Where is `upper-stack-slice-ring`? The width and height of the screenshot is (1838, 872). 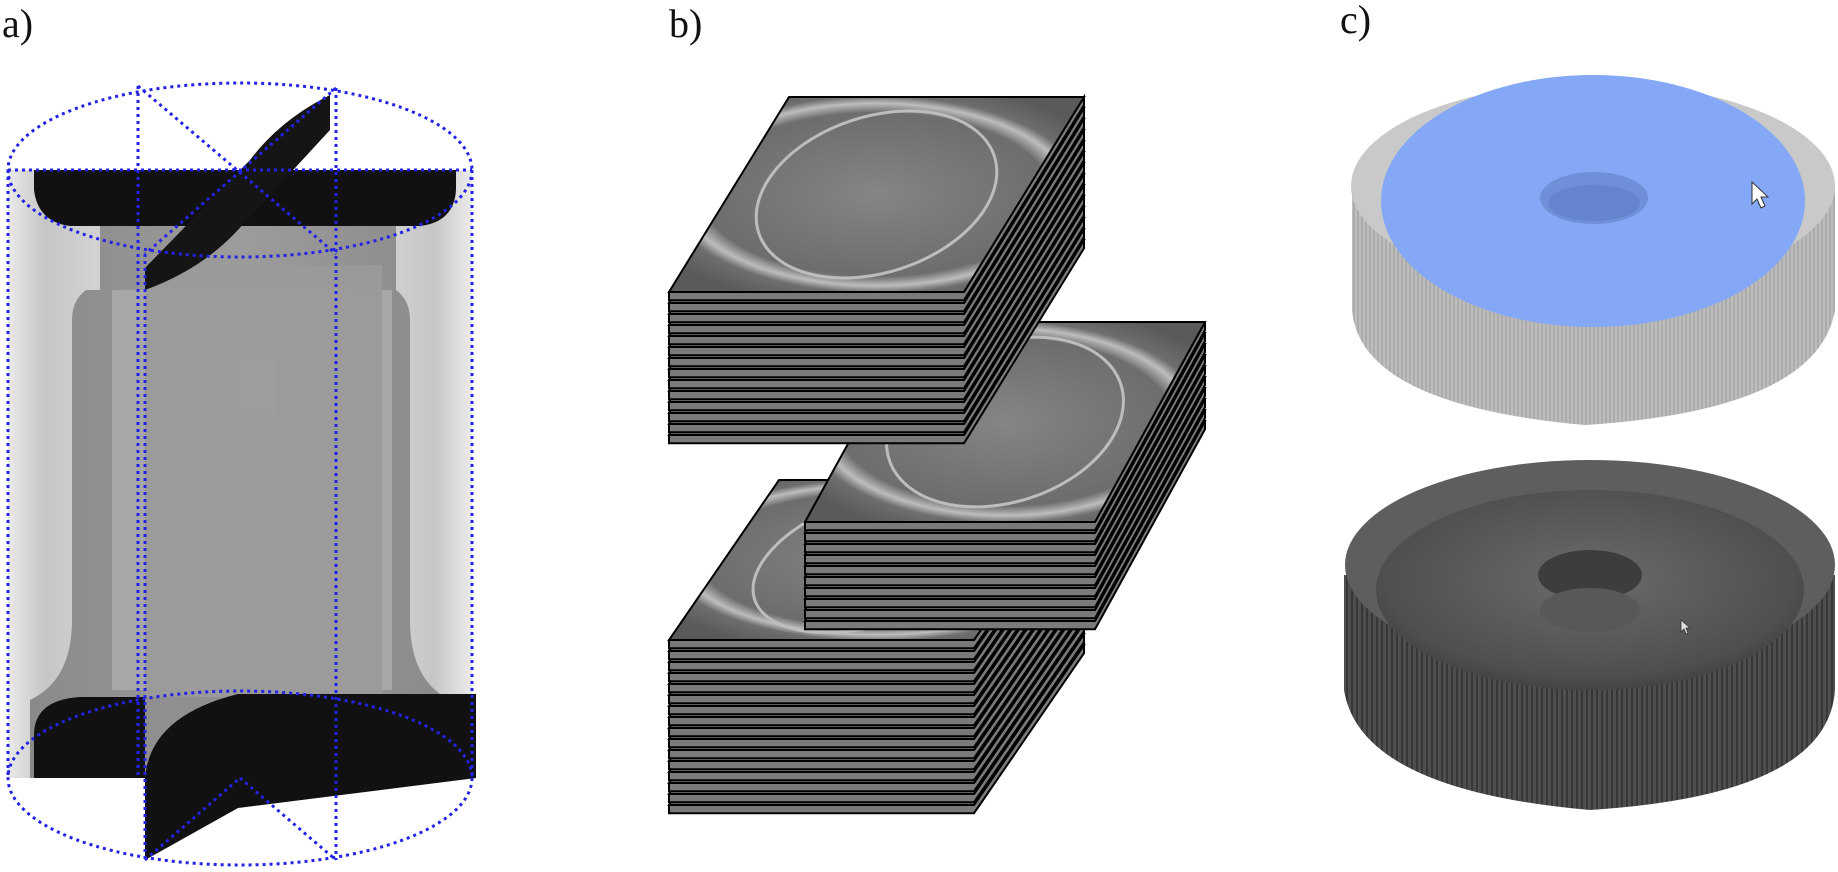
upper-stack-slice-ring is located at coordinates (876, 194).